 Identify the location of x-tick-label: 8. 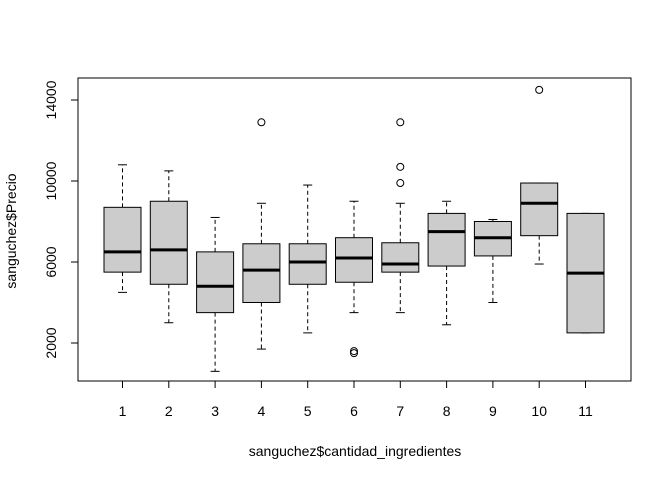
(447, 411).